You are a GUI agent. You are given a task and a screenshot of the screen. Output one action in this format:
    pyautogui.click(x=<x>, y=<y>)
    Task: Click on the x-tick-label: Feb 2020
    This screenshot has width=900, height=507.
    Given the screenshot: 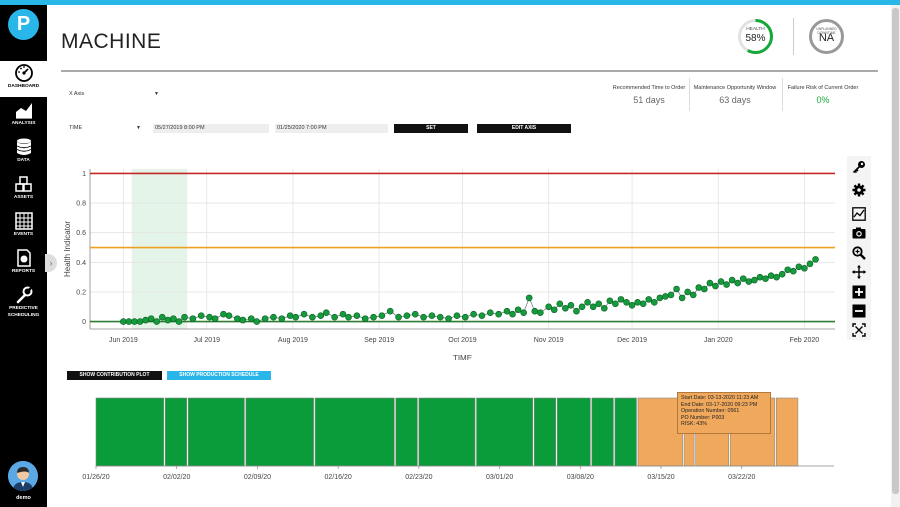 What is the action you would take?
    pyautogui.click(x=805, y=340)
    